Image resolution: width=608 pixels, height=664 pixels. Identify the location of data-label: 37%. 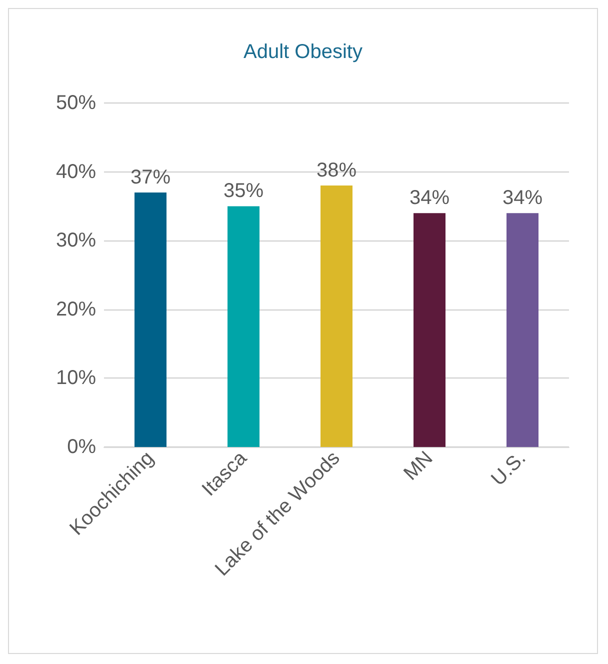
(150, 177).